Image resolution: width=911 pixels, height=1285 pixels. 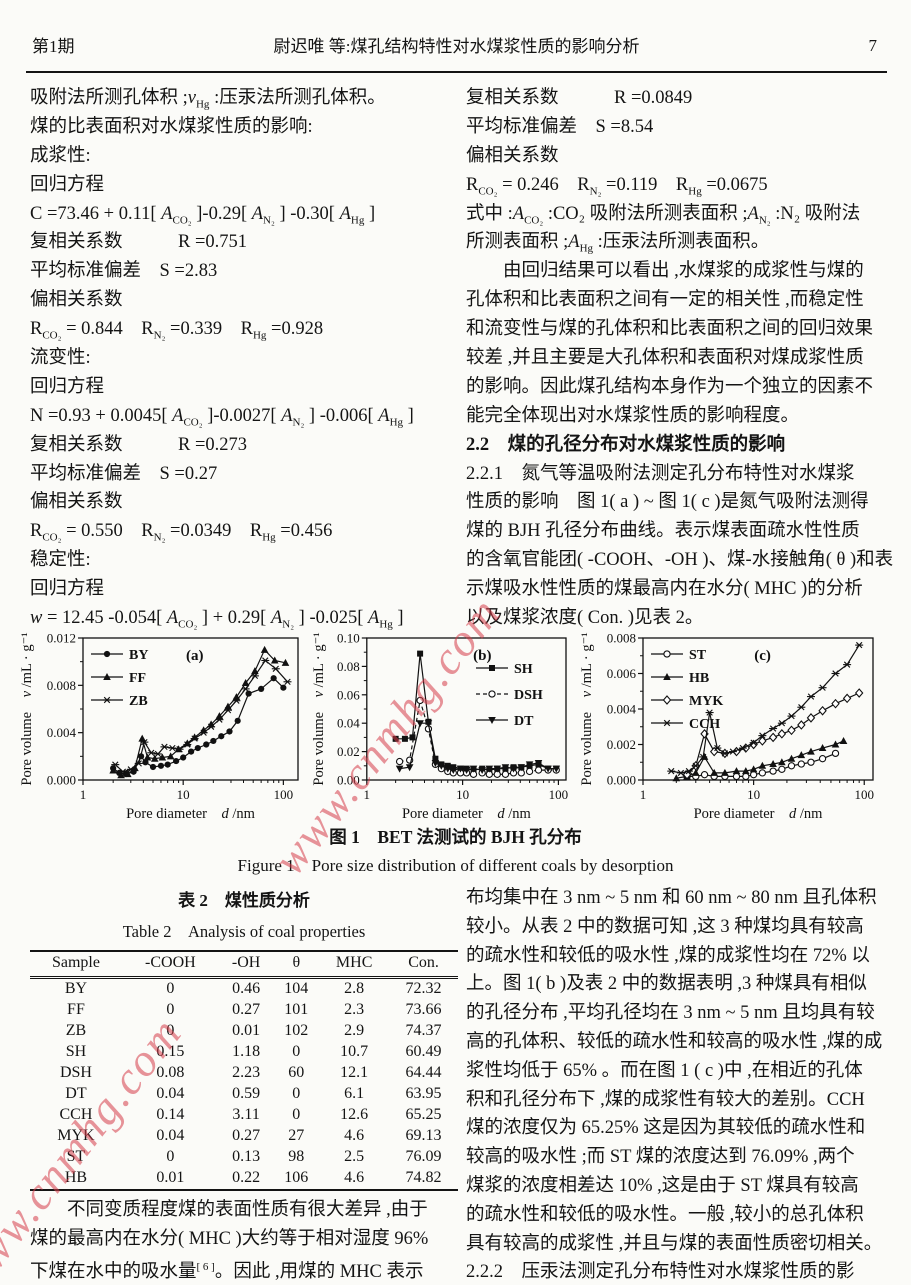 What do you see at coordinates (296, 1030) in the screenshot?
I see `table-cell: 102` at bounding box center [296, 1030].